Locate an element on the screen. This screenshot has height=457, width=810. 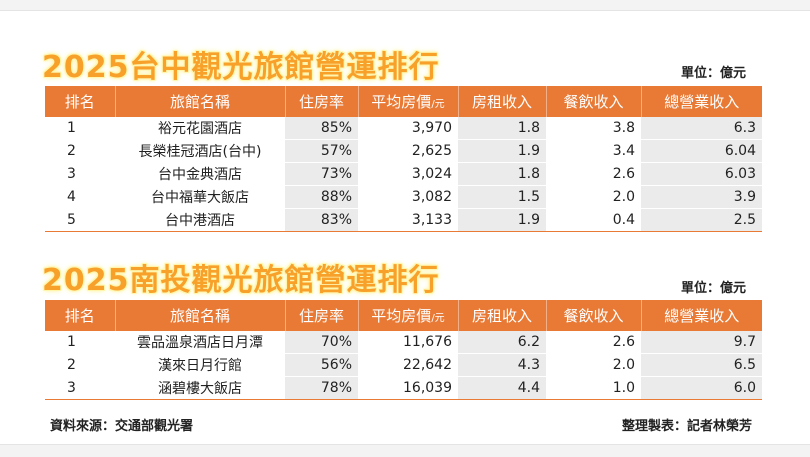
cell-avg-price: 11,676 is located at coordinates (408, 342).